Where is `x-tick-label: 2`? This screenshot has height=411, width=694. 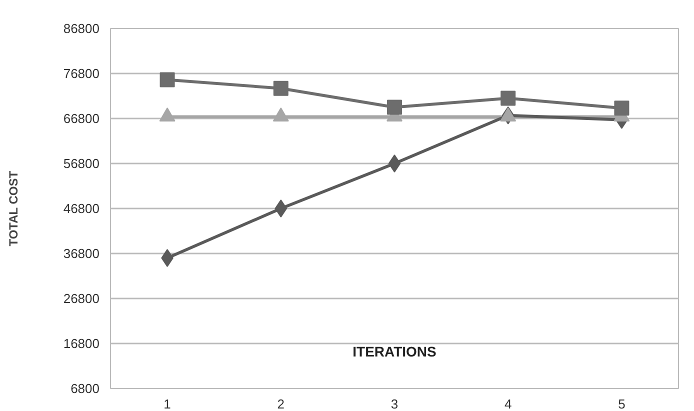
x-tick-label: 2 is located at coordinates (281, 403).